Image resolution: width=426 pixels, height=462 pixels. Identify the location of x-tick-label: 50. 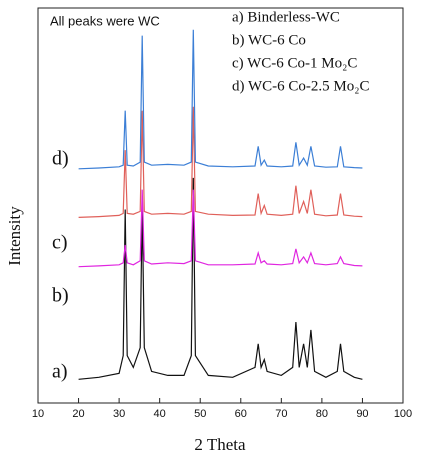
(200, 414).